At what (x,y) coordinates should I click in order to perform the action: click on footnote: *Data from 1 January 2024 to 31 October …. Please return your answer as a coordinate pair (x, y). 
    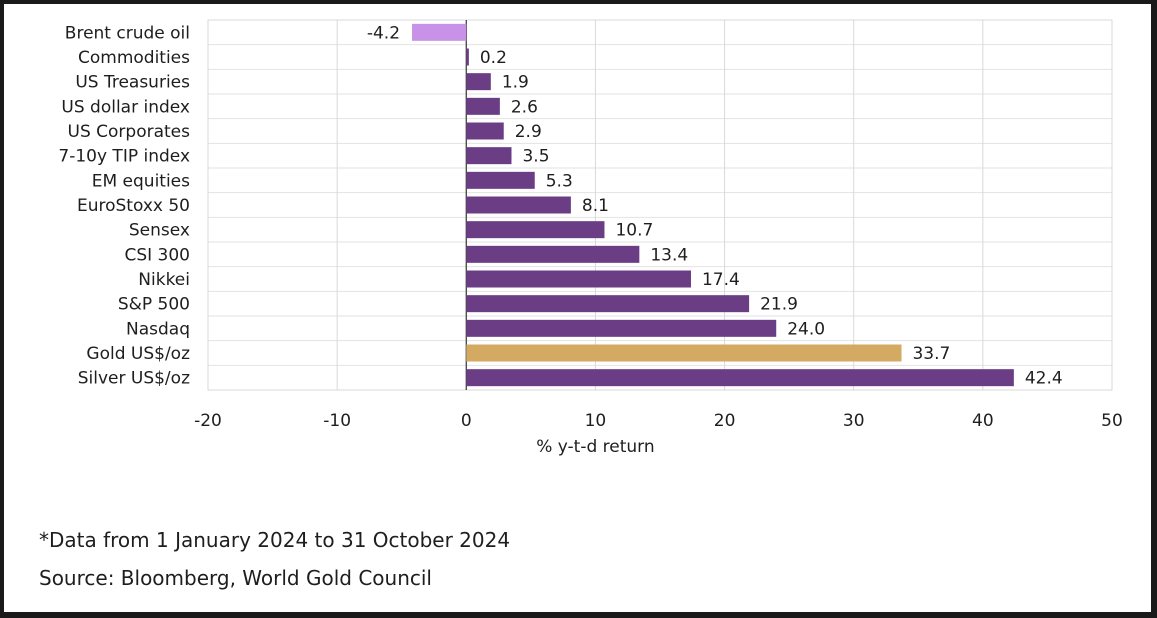
    Looking at the image, I should click on (275, 540).